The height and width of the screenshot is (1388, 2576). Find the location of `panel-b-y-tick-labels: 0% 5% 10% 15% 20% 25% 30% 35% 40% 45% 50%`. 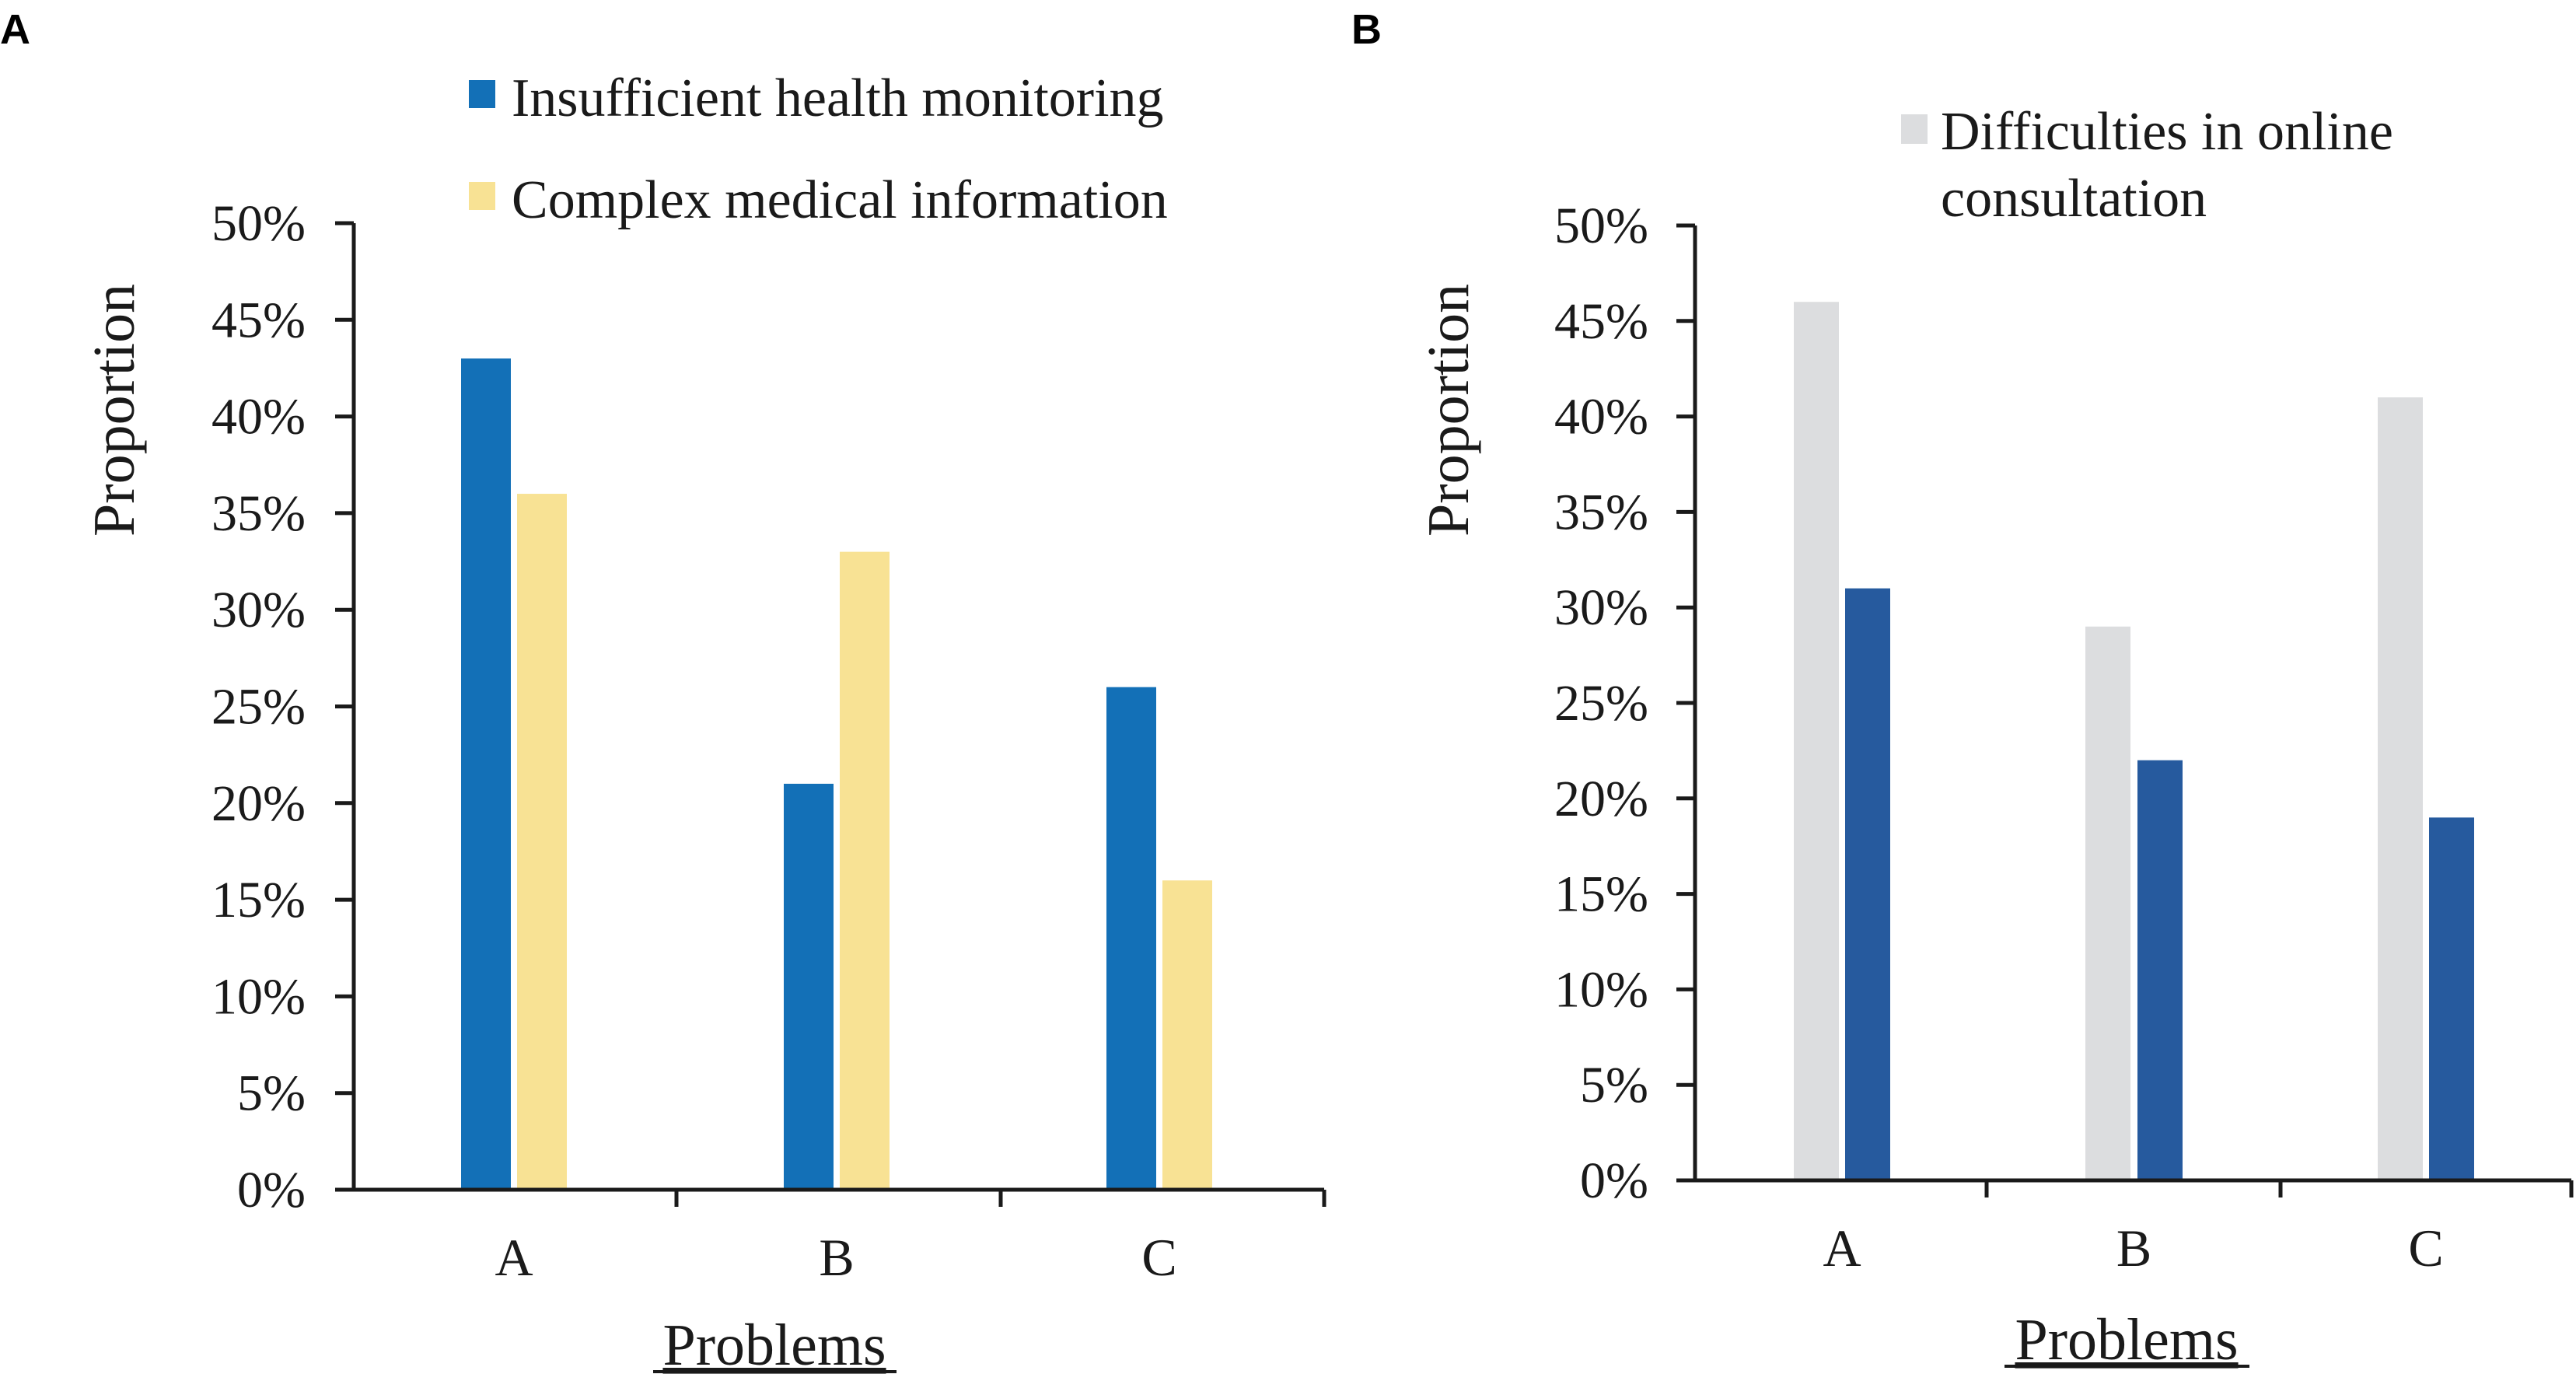

panel-b-y-tick-labels: 0% 5% 10% 15% 20% 25% 30% 35% 40% 45% 50% is located at coordinates (1601, 703).